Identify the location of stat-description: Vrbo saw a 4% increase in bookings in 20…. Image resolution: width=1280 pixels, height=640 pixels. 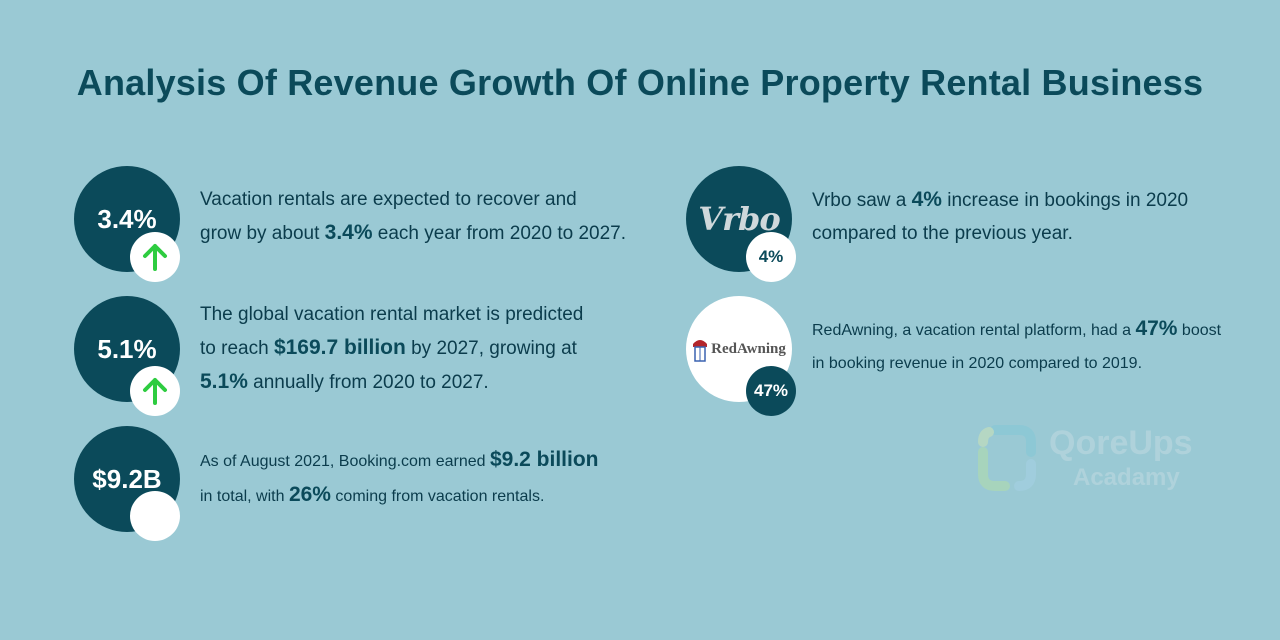
(1000, 216).